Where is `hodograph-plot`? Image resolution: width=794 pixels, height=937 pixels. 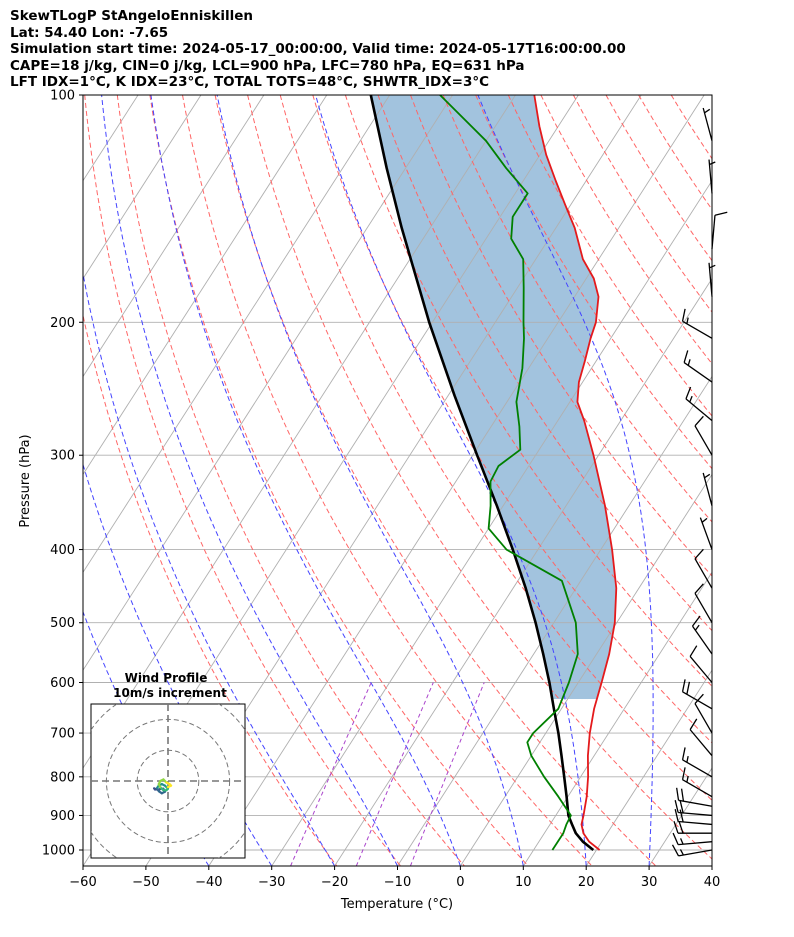 hodograph-plot is located at coordinates (168, 781).